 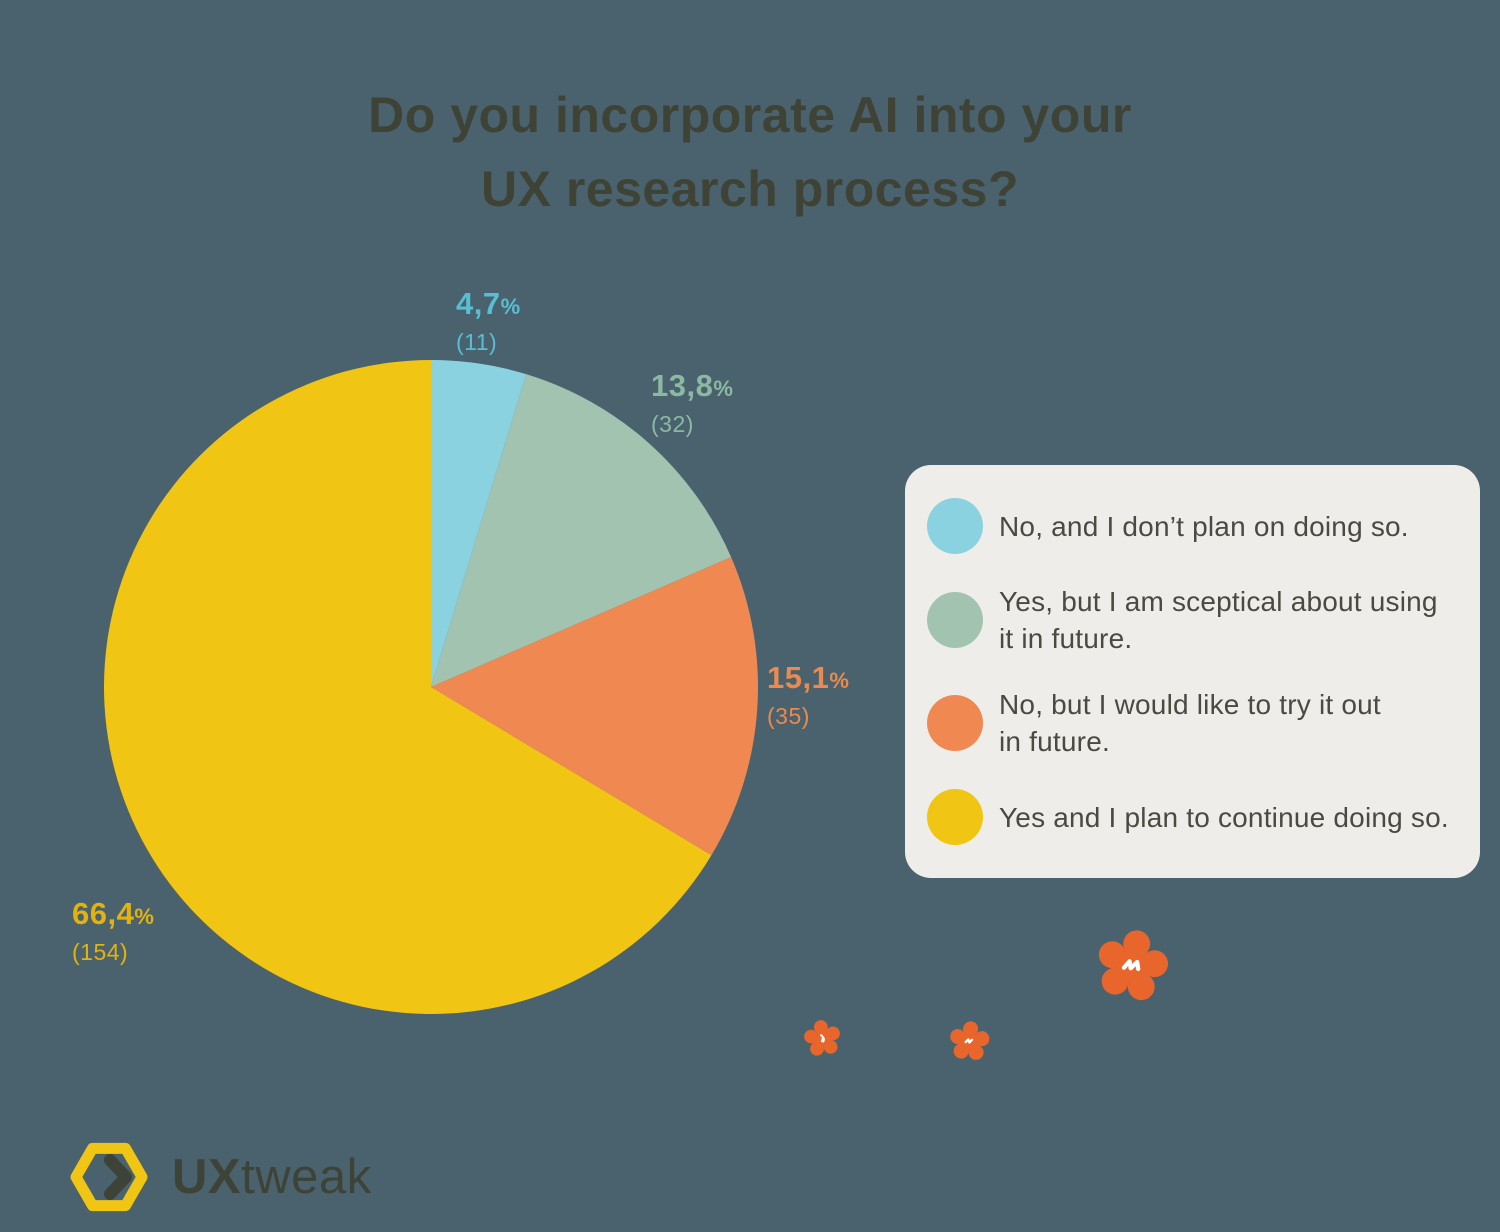 What do you see at coordinates (788, 716) in the screenshot?
I see `pie-label-count: (35)` at bounding box center [788, 716].